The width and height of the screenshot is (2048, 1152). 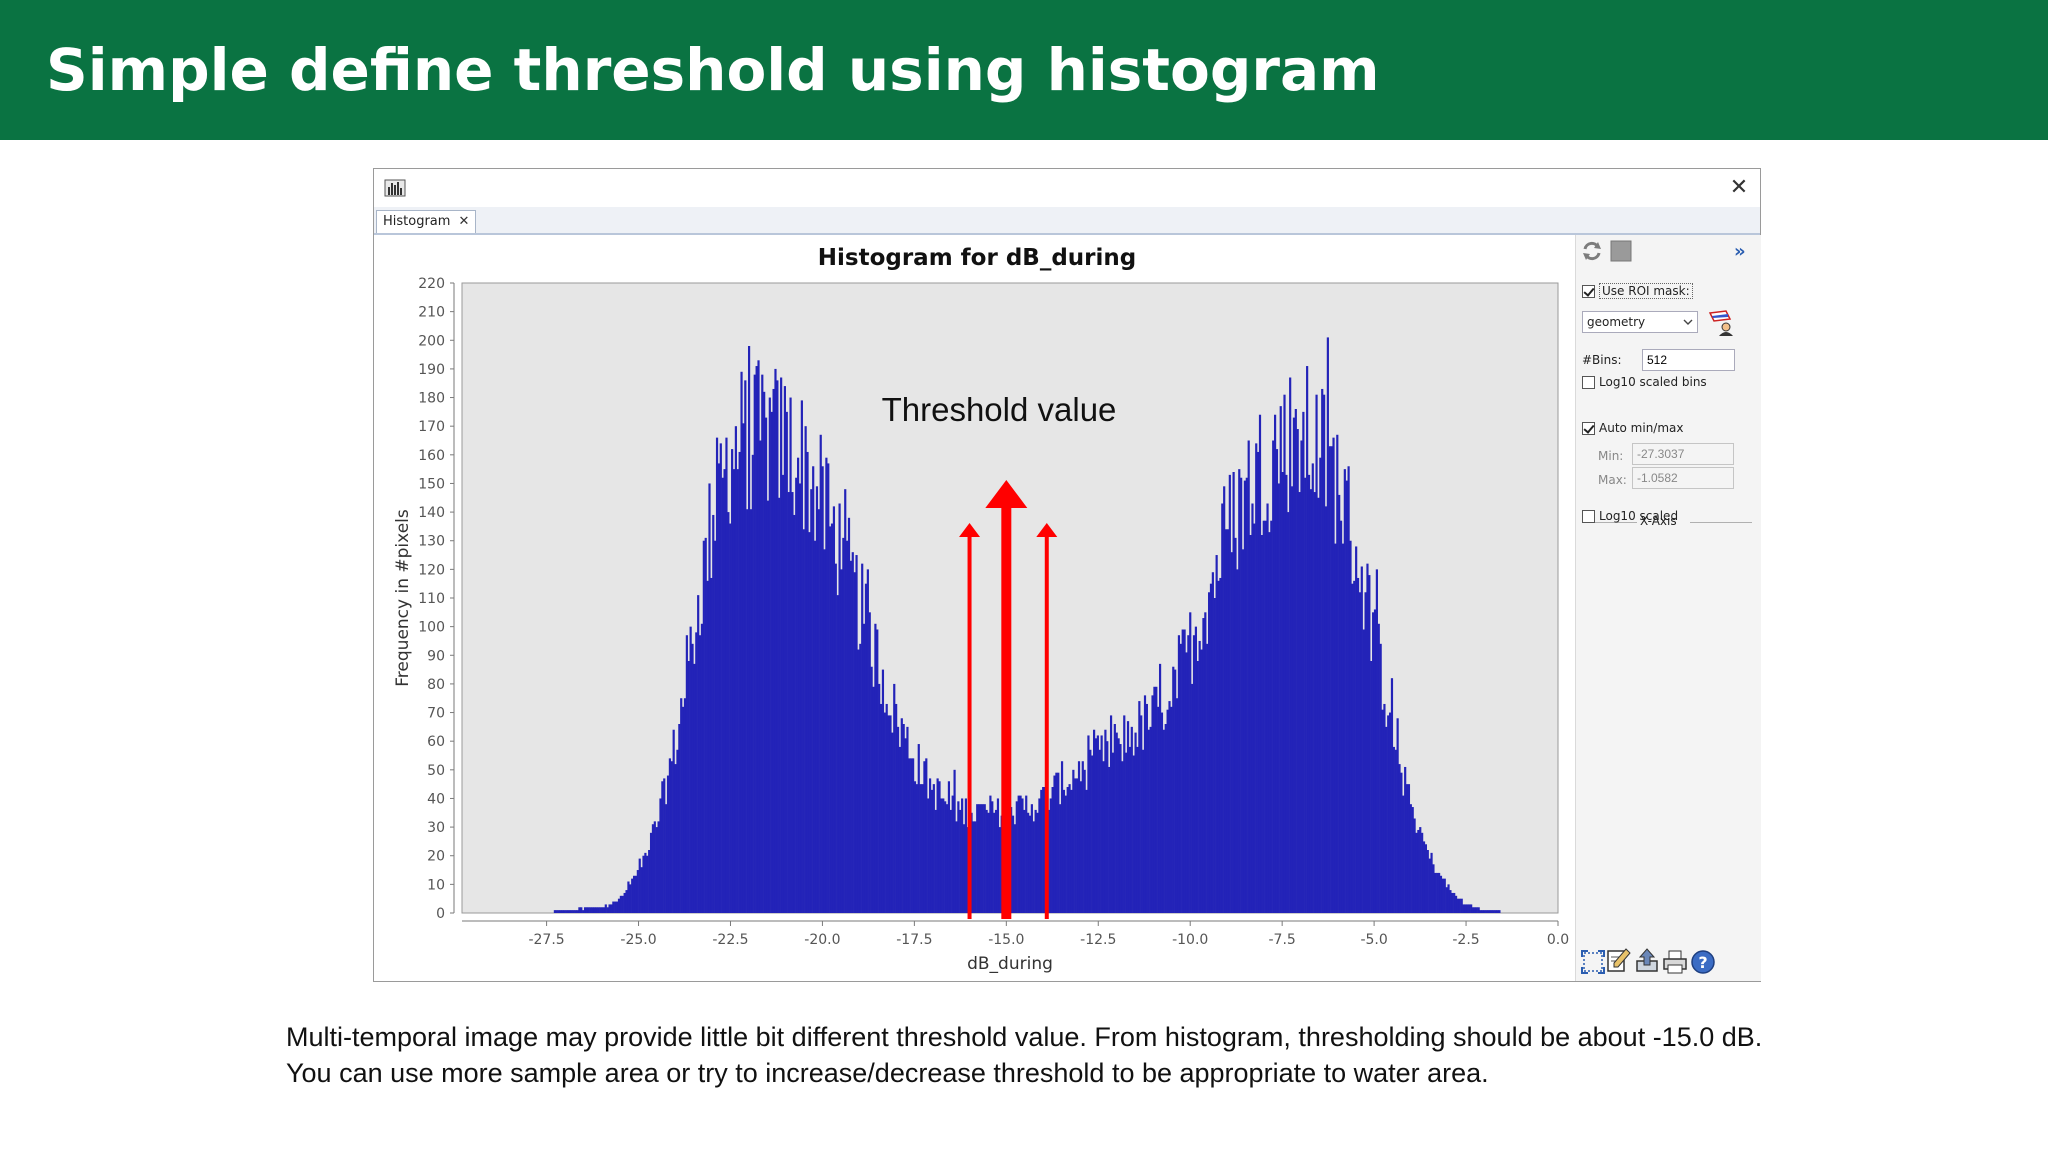 I want to click on refresh-icon, so click(x=1592, y=252).